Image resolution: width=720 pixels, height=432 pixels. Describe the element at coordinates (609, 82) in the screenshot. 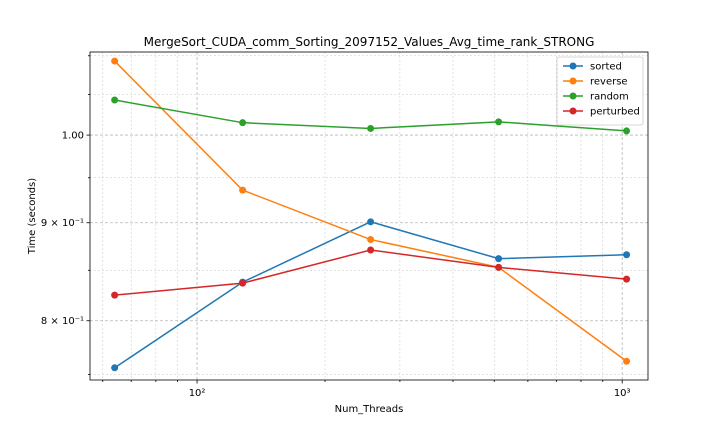

I see `legend-label: reverse` at that location.